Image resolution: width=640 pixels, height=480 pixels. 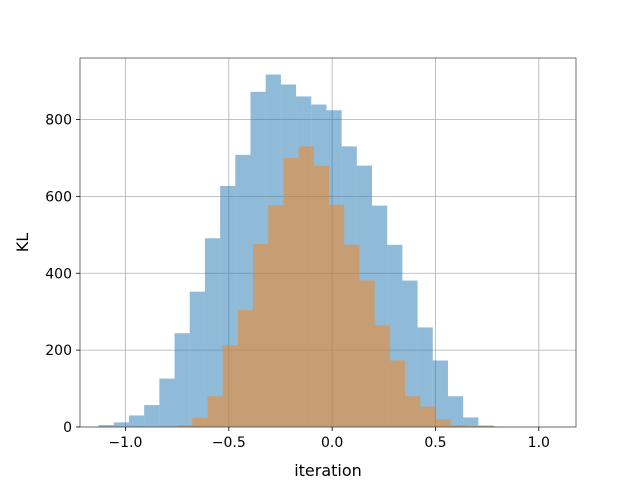 I want to click on y-tick-label: 200, so click(x=58, y=351).